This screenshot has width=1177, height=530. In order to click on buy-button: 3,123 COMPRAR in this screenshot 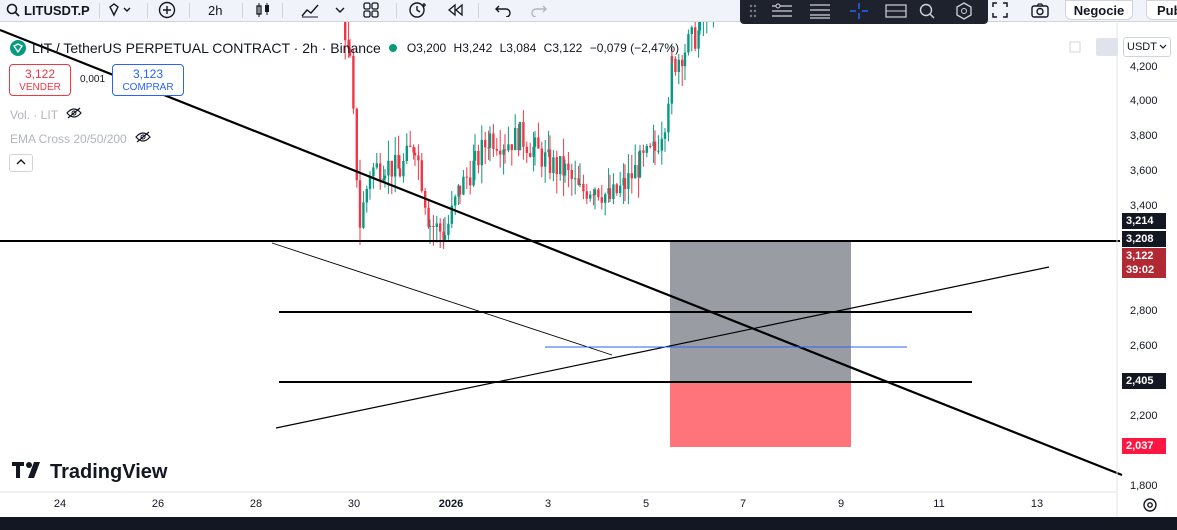, I will do `click(148, 80)`.